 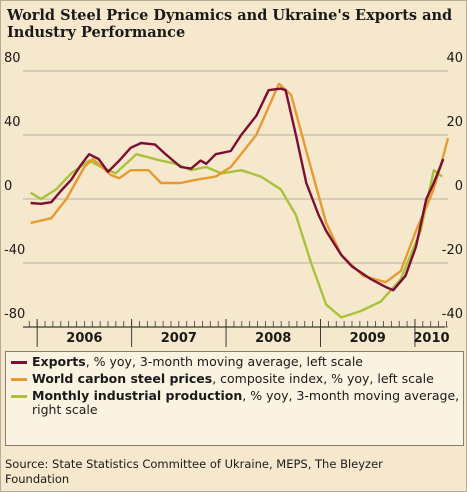 I want to click on legend-name: World carbon steel prices, so click(x=122, y=378).